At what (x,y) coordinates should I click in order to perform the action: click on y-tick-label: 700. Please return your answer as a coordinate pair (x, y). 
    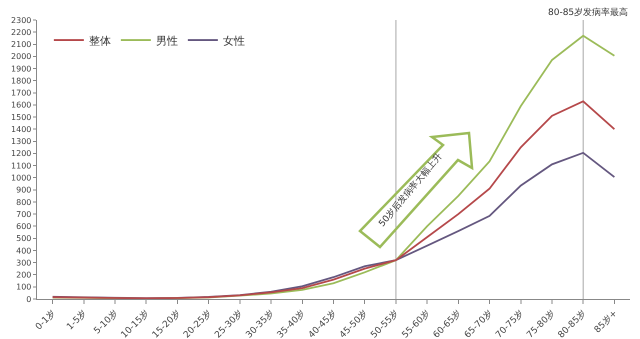
    Looking at the image, I should click on (24, 214).